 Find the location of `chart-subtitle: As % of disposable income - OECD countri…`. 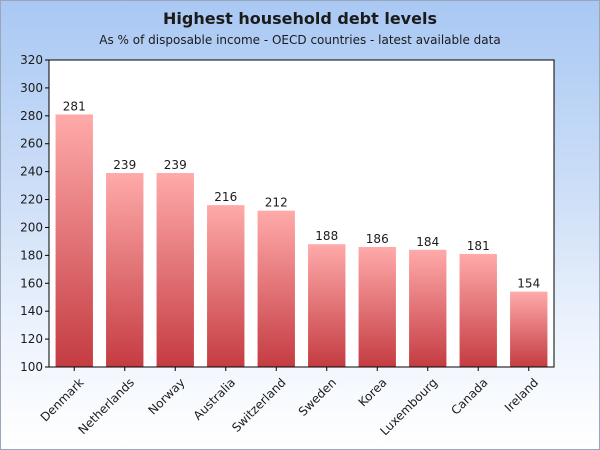

chart-subtitle: As % of disposable income - OECD countri… is located at coordinates (300, 40).